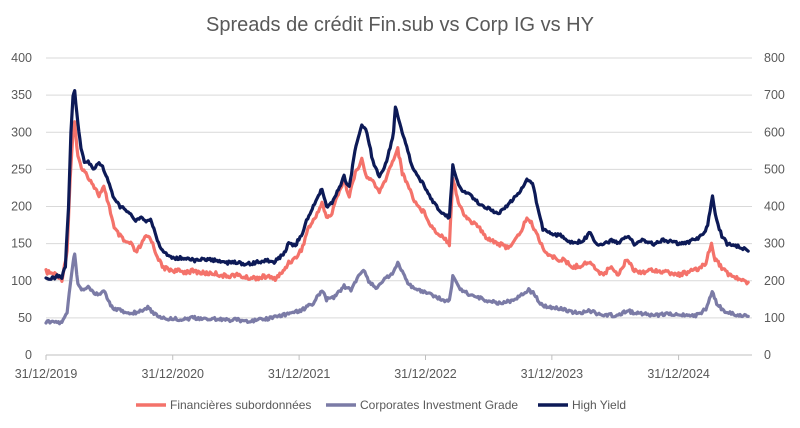 This screenshot has height=428, width=800. What do you see at coordinates (299, 374) in the screenshot?
I see `x-tick-label: 31/12/2021` at bounding box center [299, 374].